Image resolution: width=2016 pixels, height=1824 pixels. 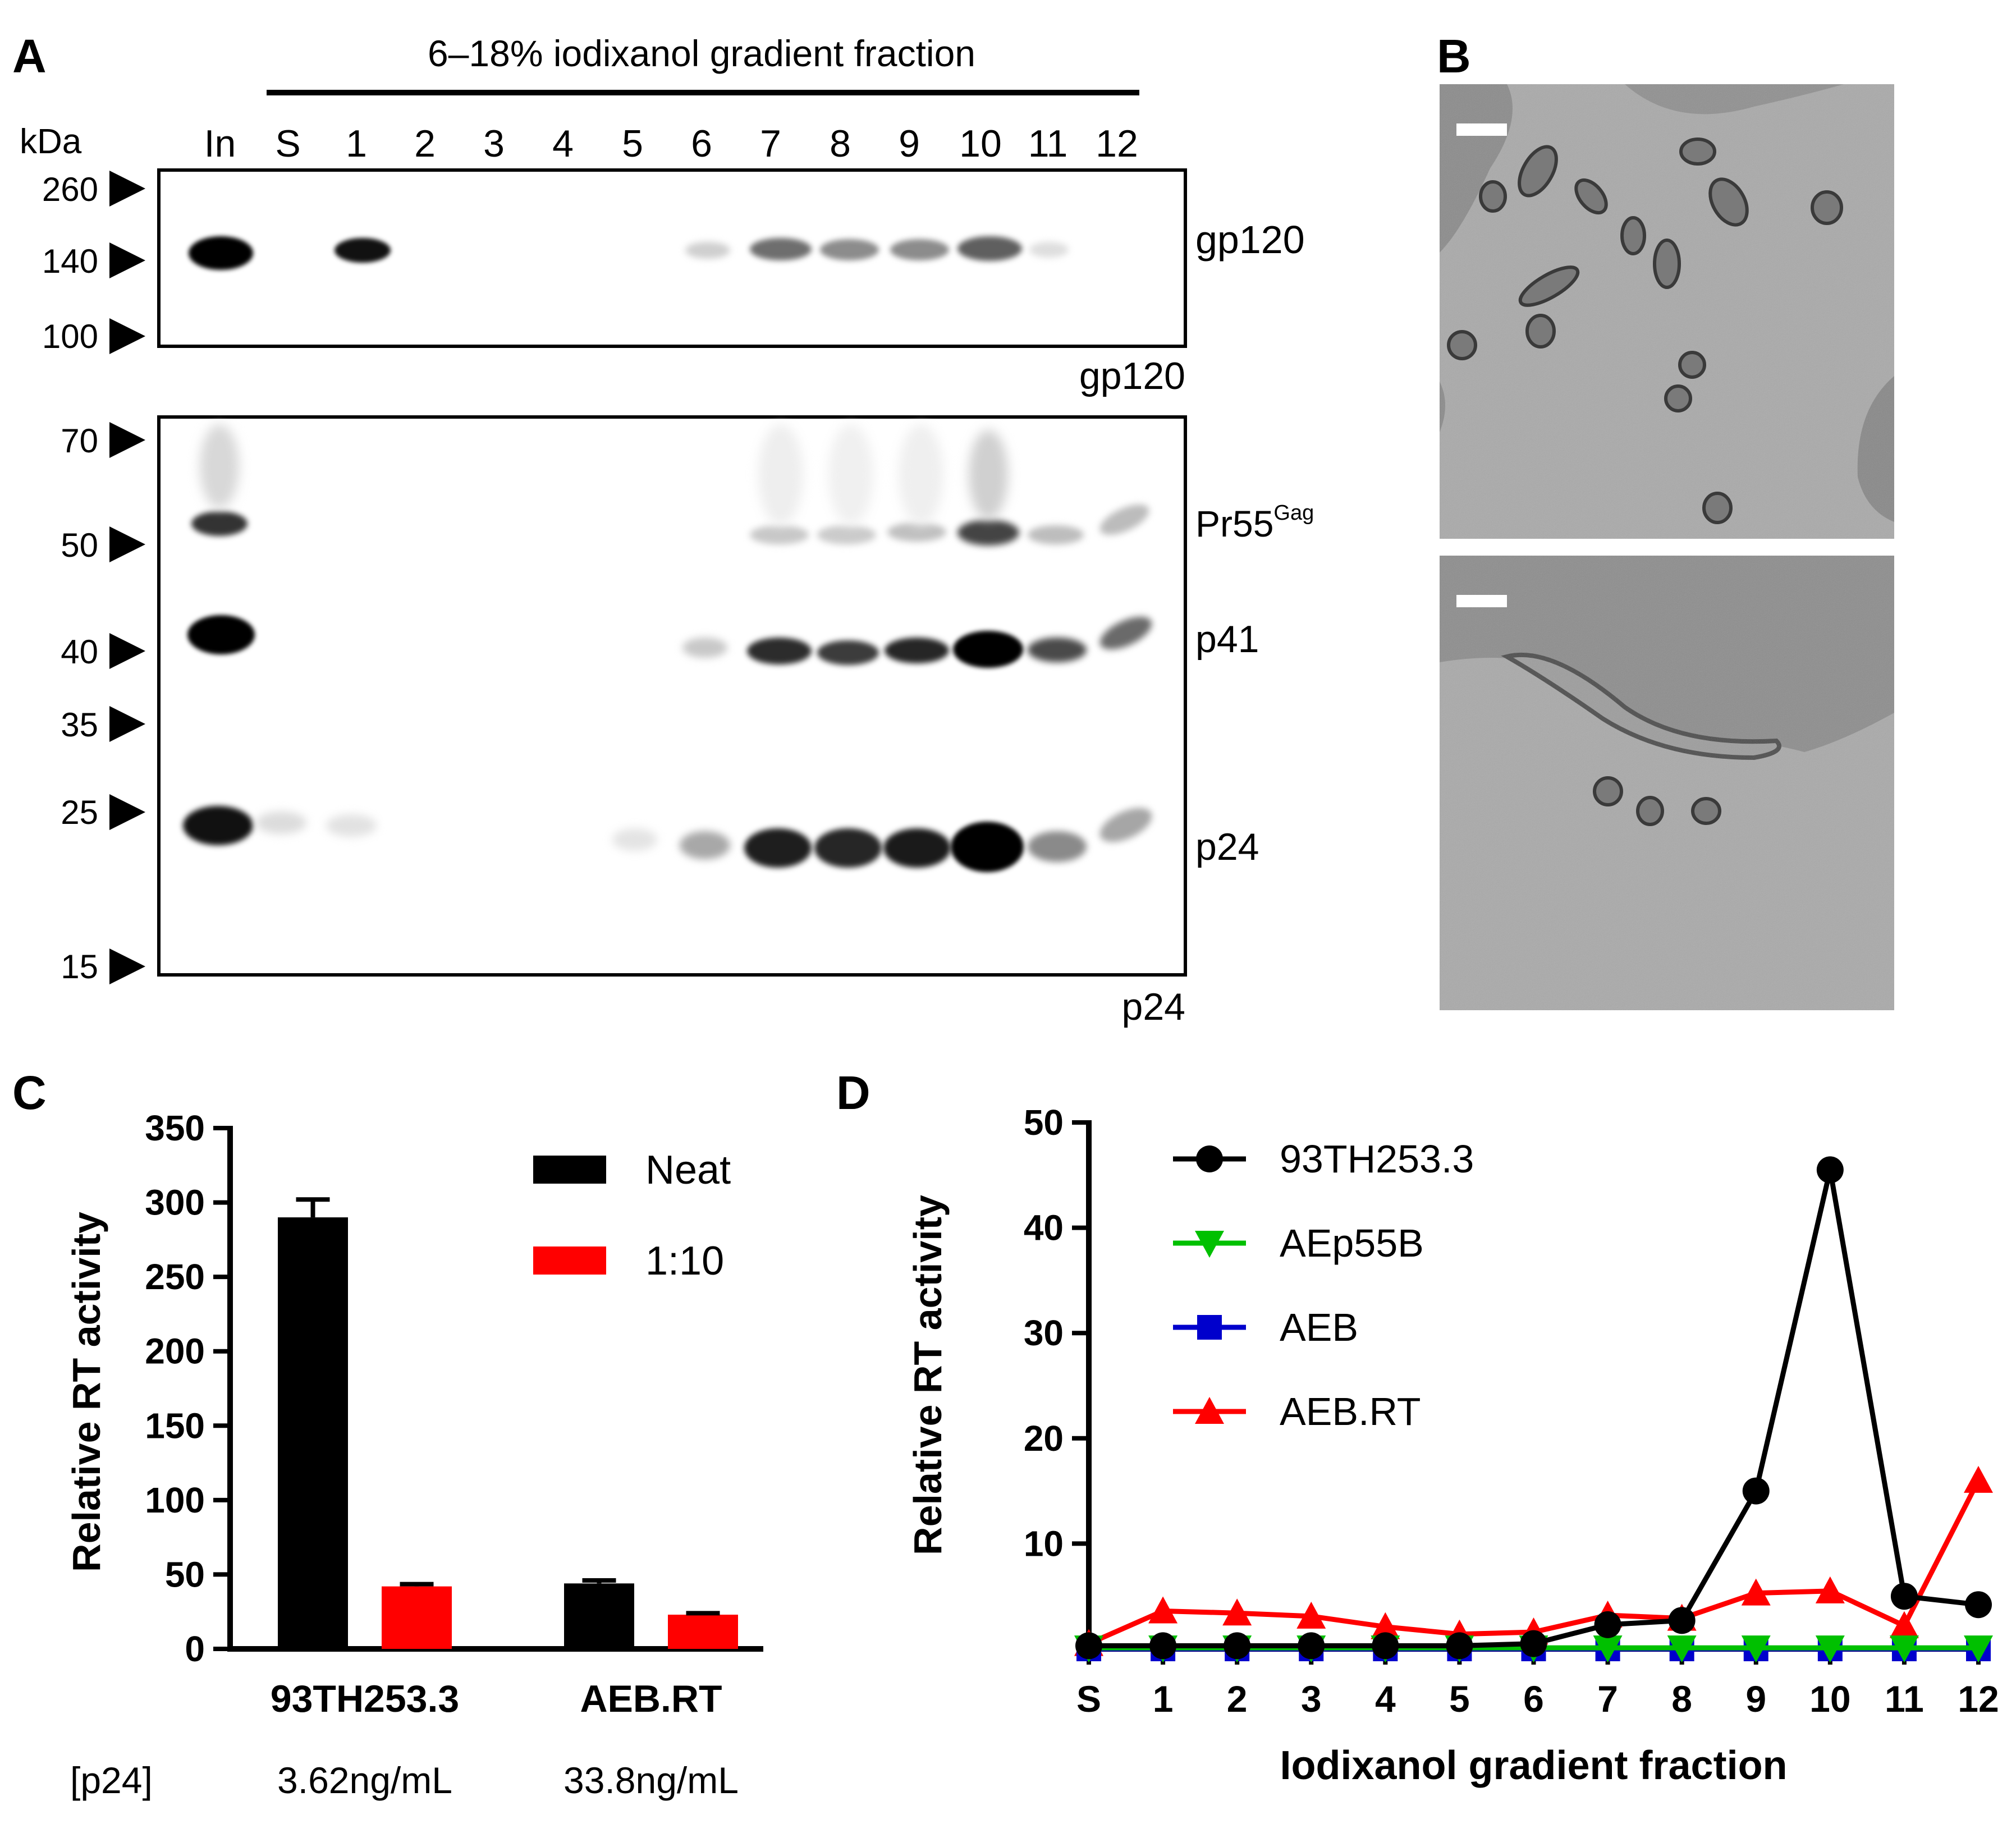 I want to click on legend-label-c-0: Neat, so click(x=688, y=1170).